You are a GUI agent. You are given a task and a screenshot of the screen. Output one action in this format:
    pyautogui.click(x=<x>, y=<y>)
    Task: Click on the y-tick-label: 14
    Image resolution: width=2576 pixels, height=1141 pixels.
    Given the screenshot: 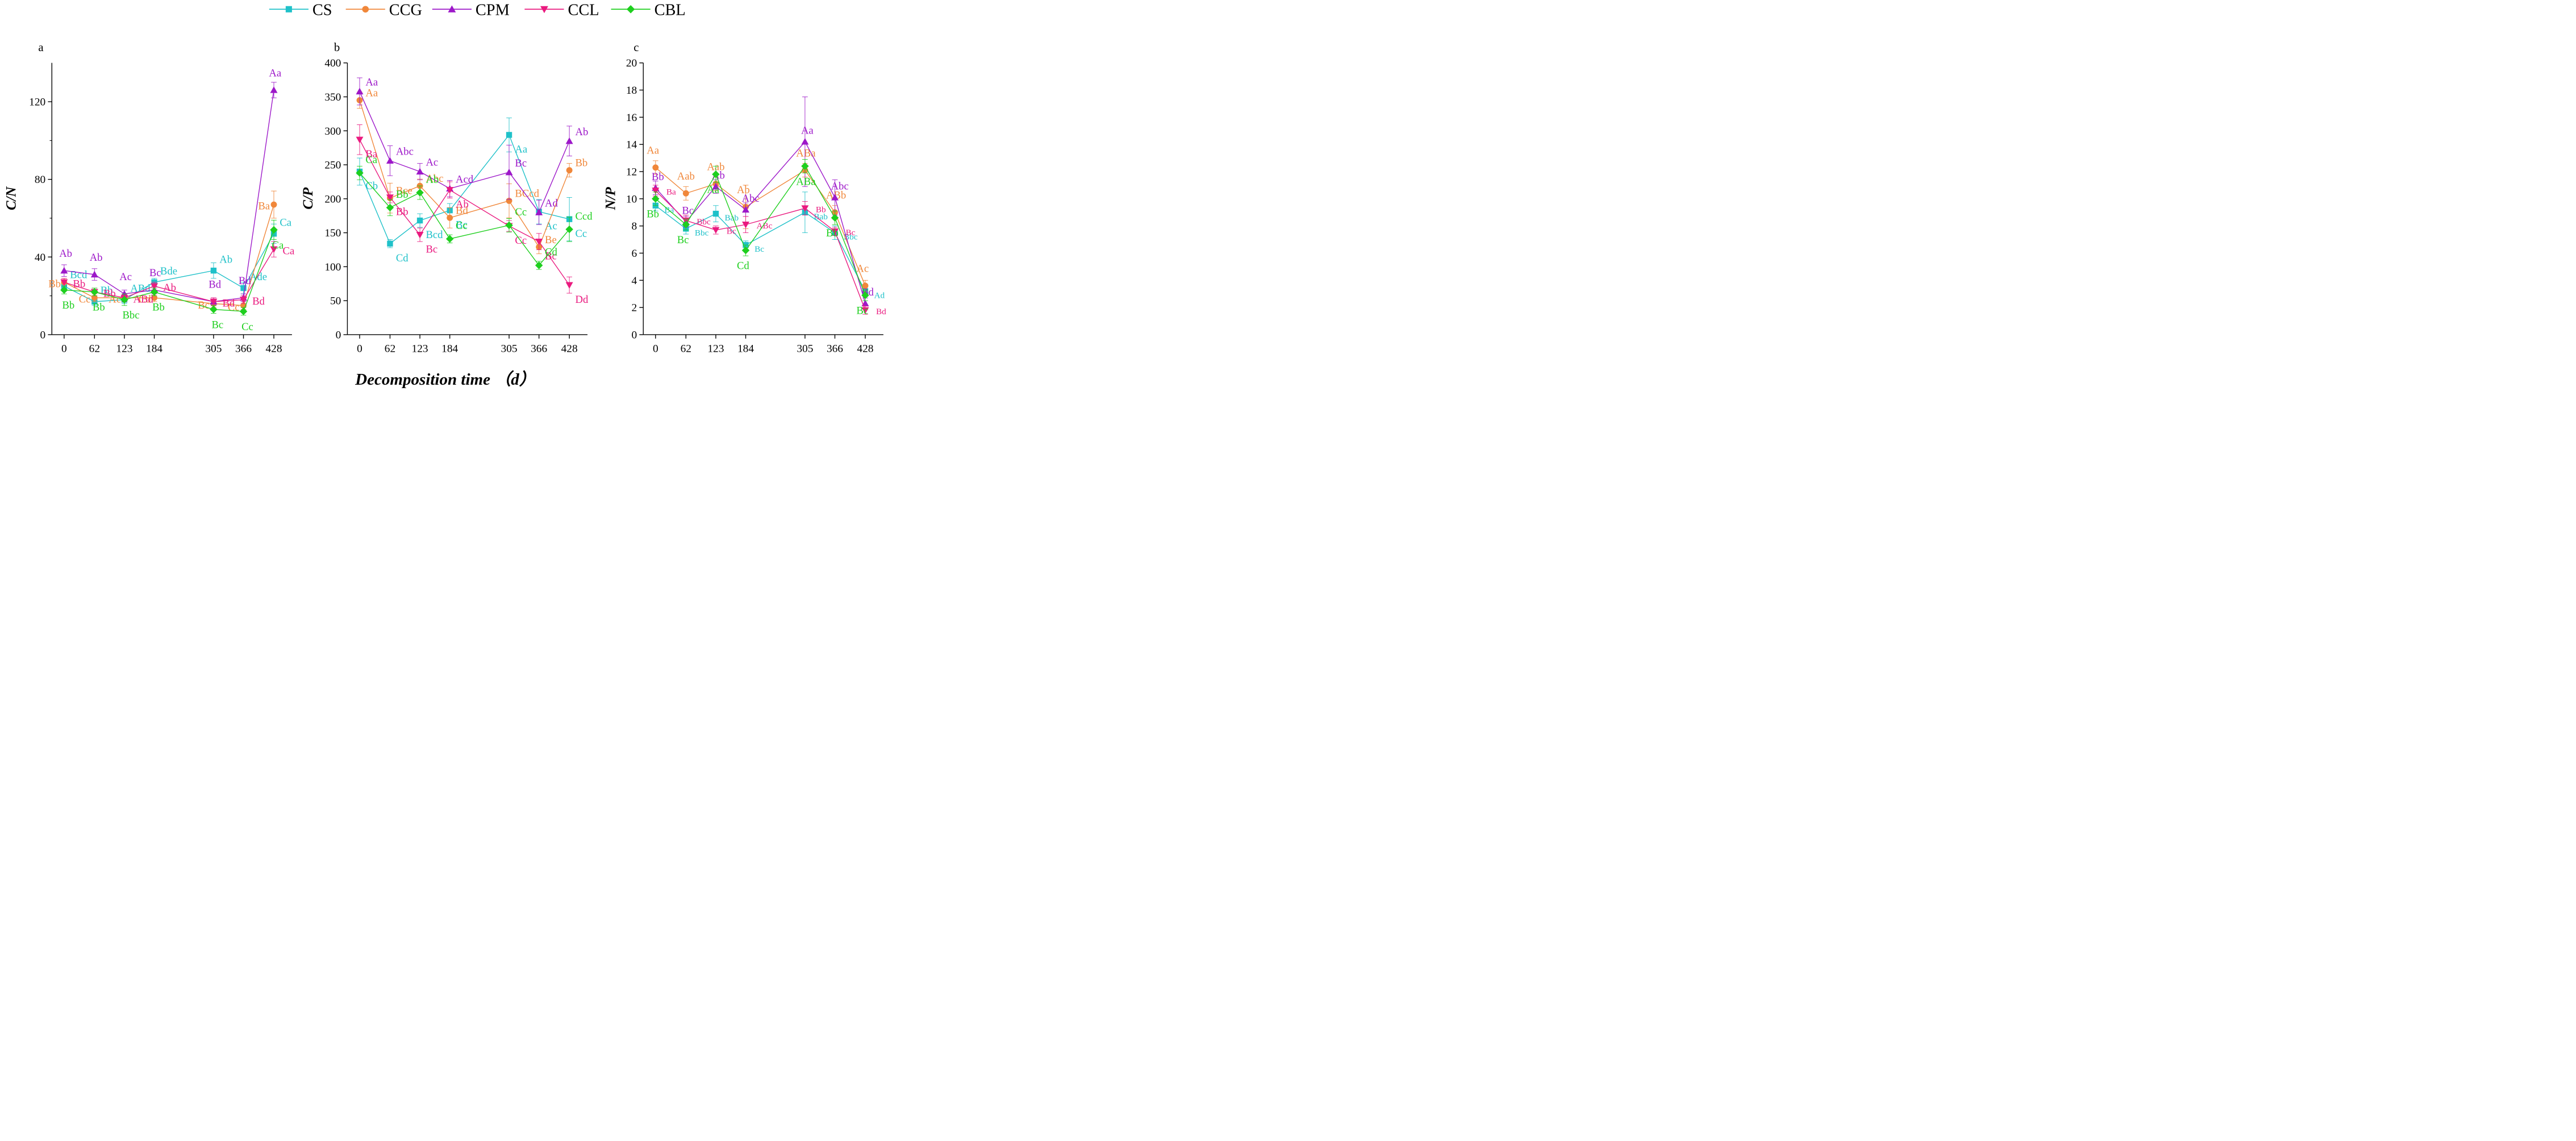 What is the action you would take?
    pyautogui.click(x=632, y=145)
    